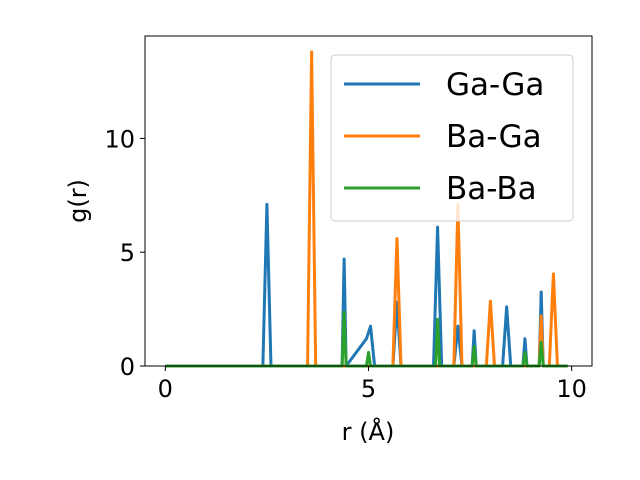  Describe the element at coordinates (495, 85) in the screenshot. I see `legend-label: Ga-Ga` at that location.